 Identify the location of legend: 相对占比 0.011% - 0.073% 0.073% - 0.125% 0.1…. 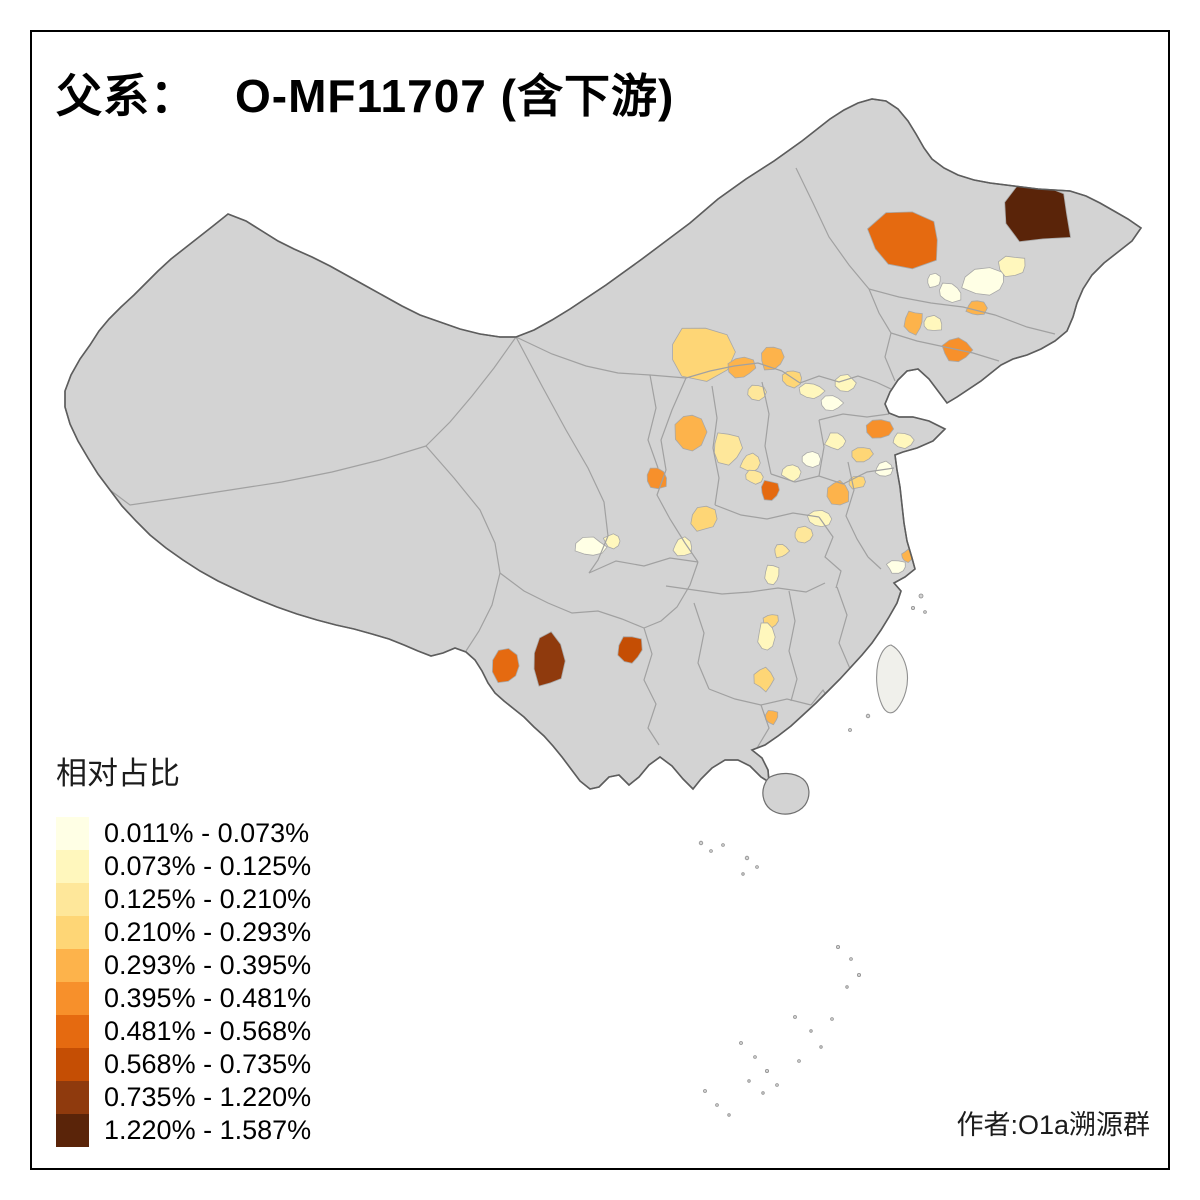
(183, 947).